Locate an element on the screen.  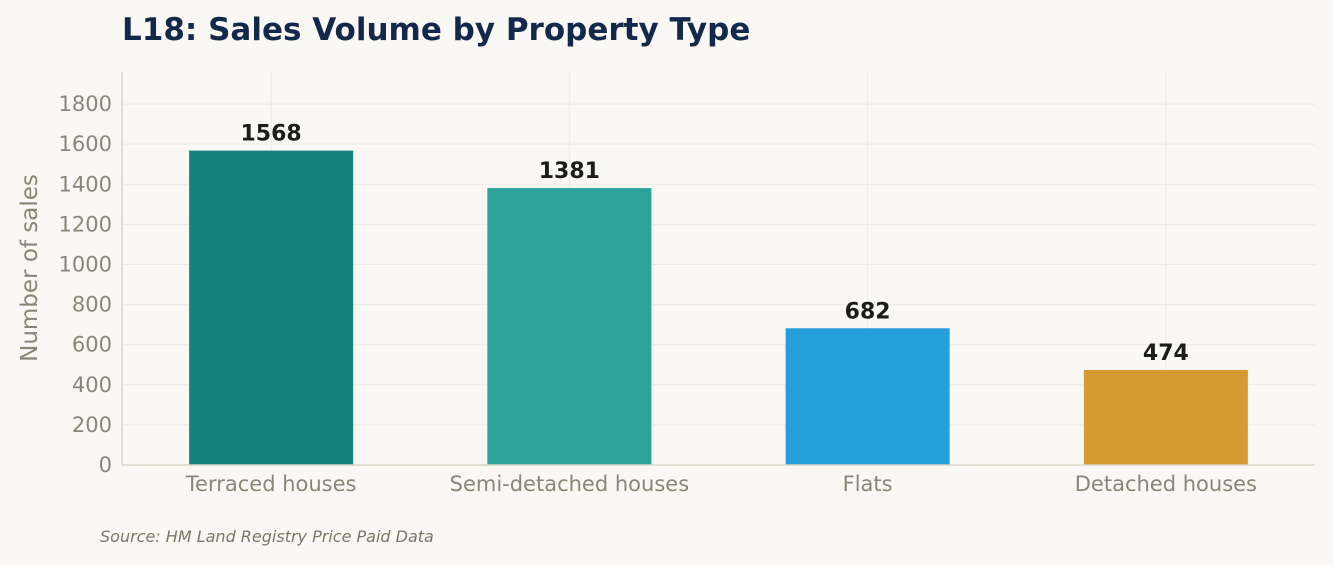
y-tick-label: 1200 is located at coordinates (85, 224).